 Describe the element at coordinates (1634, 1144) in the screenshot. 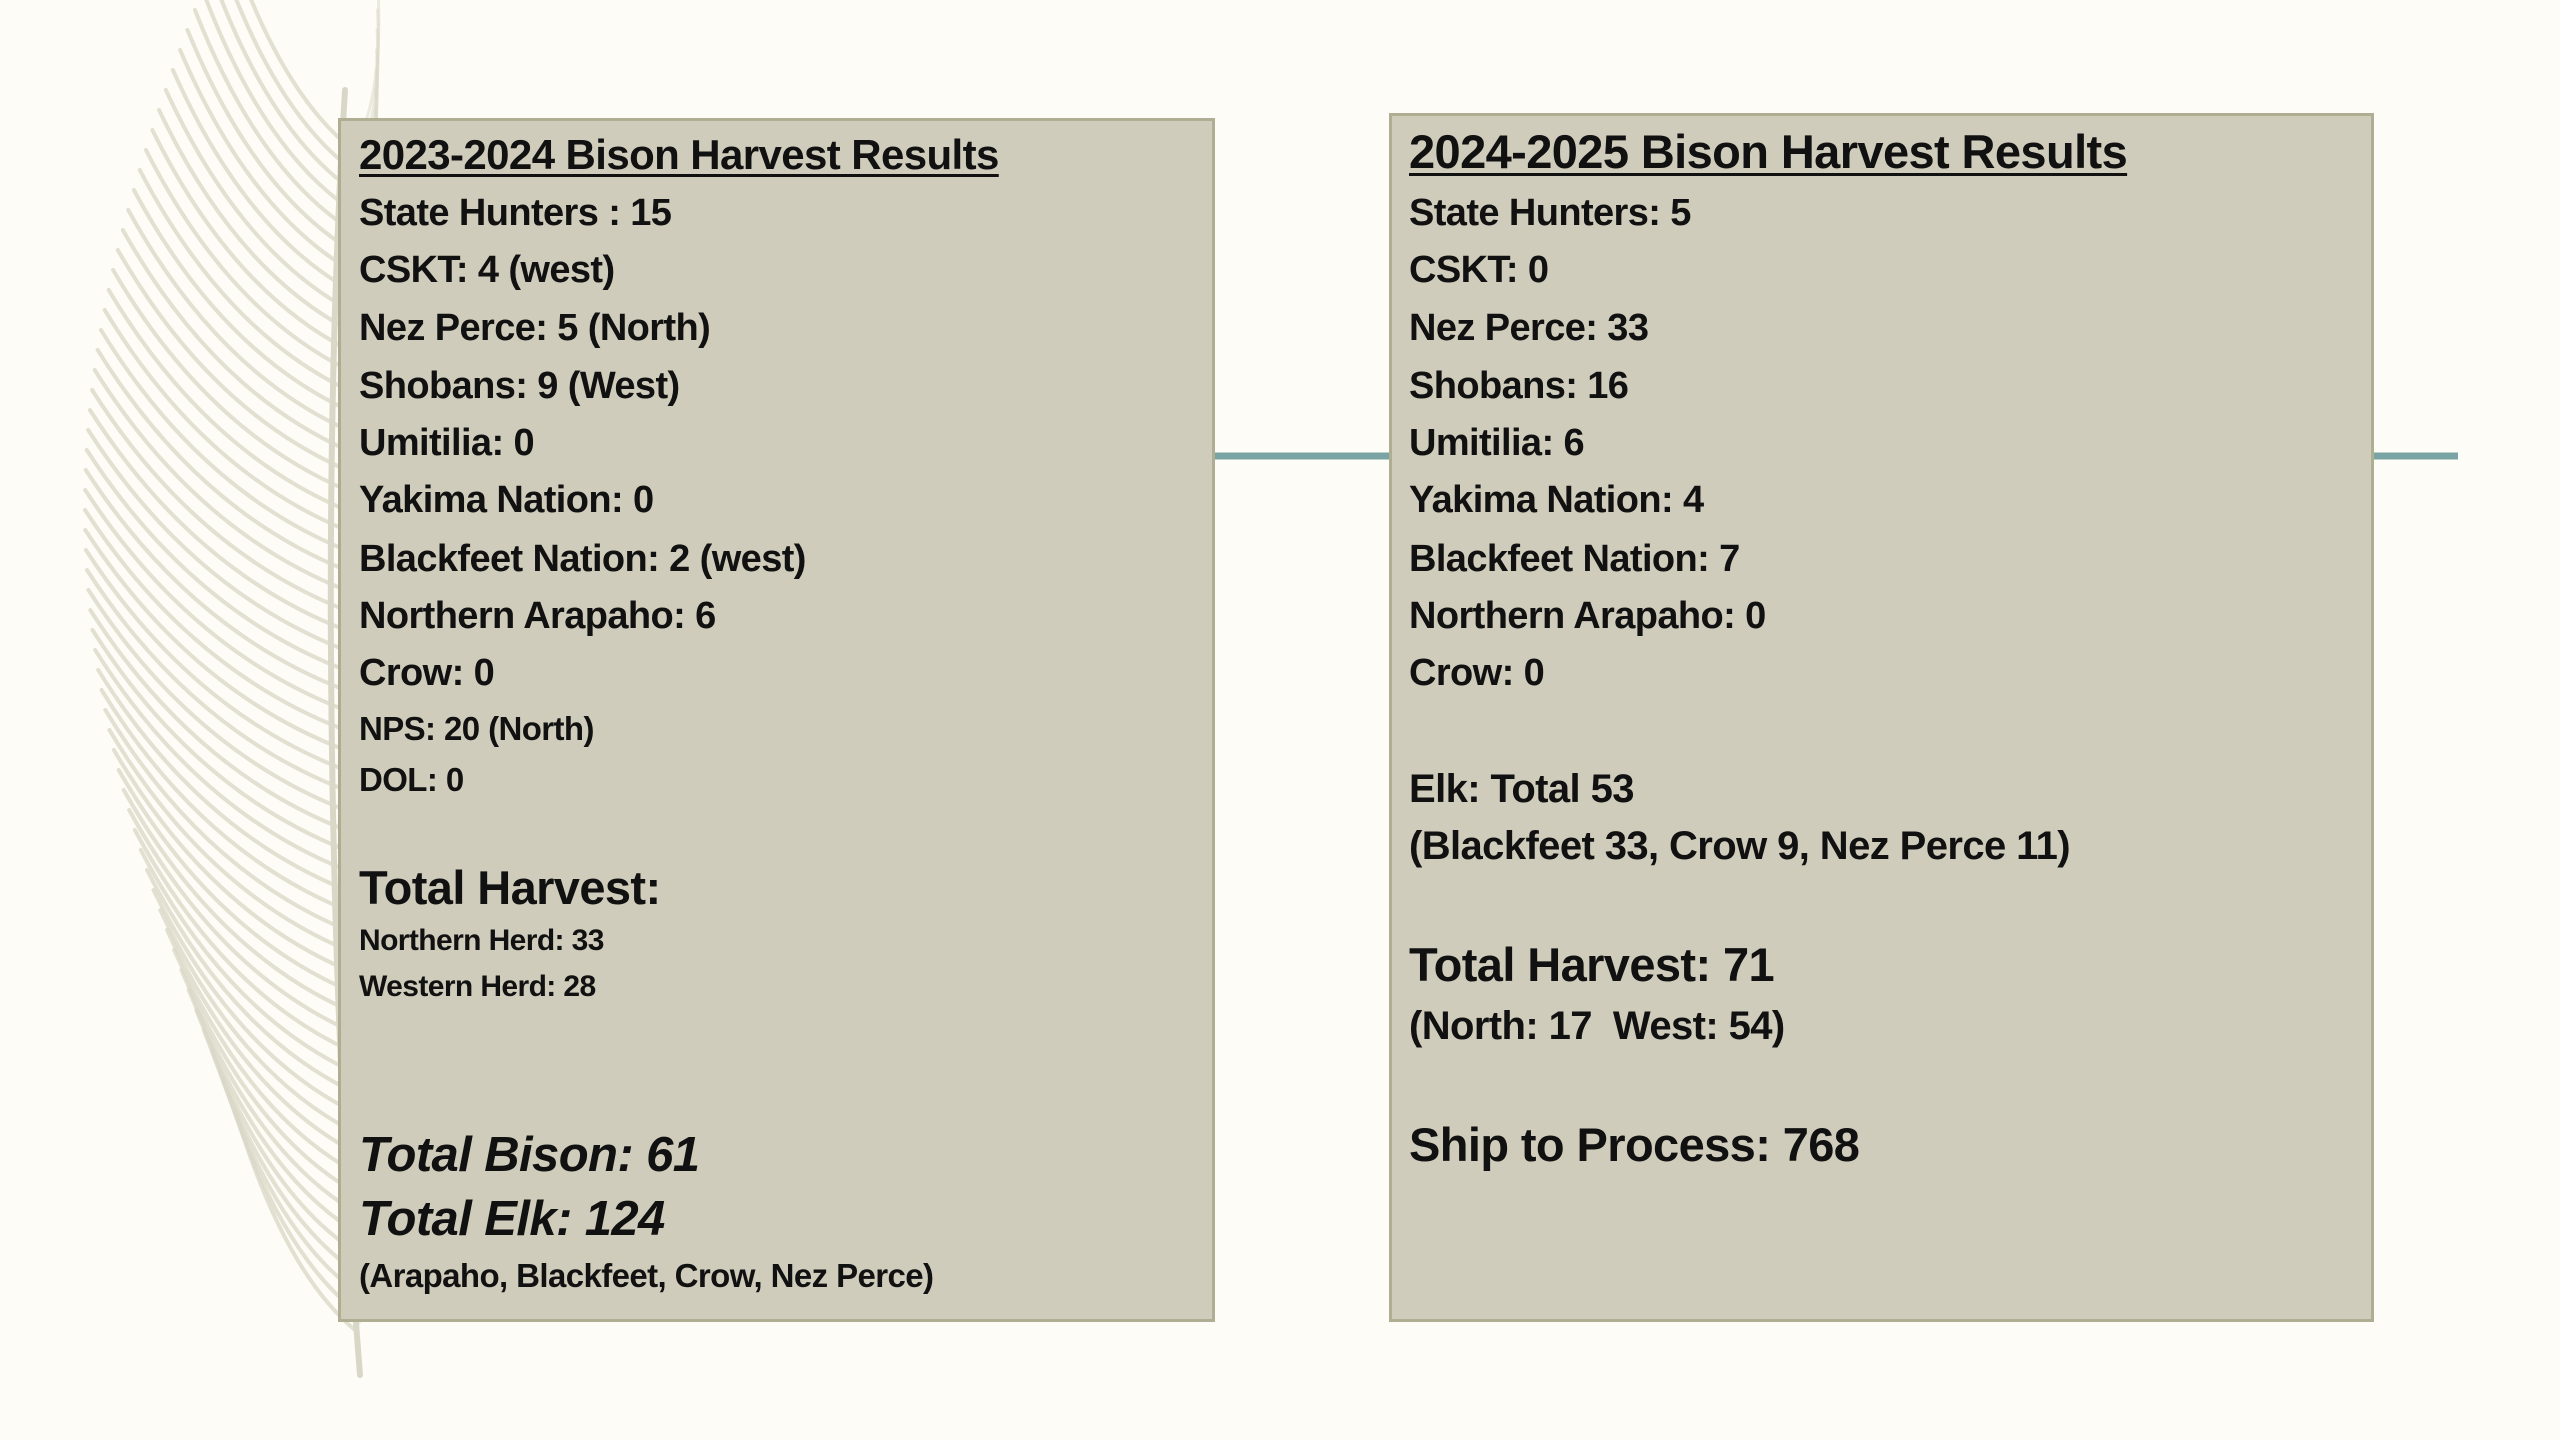

I see `text-line: Ship to Process: 768` at that location.